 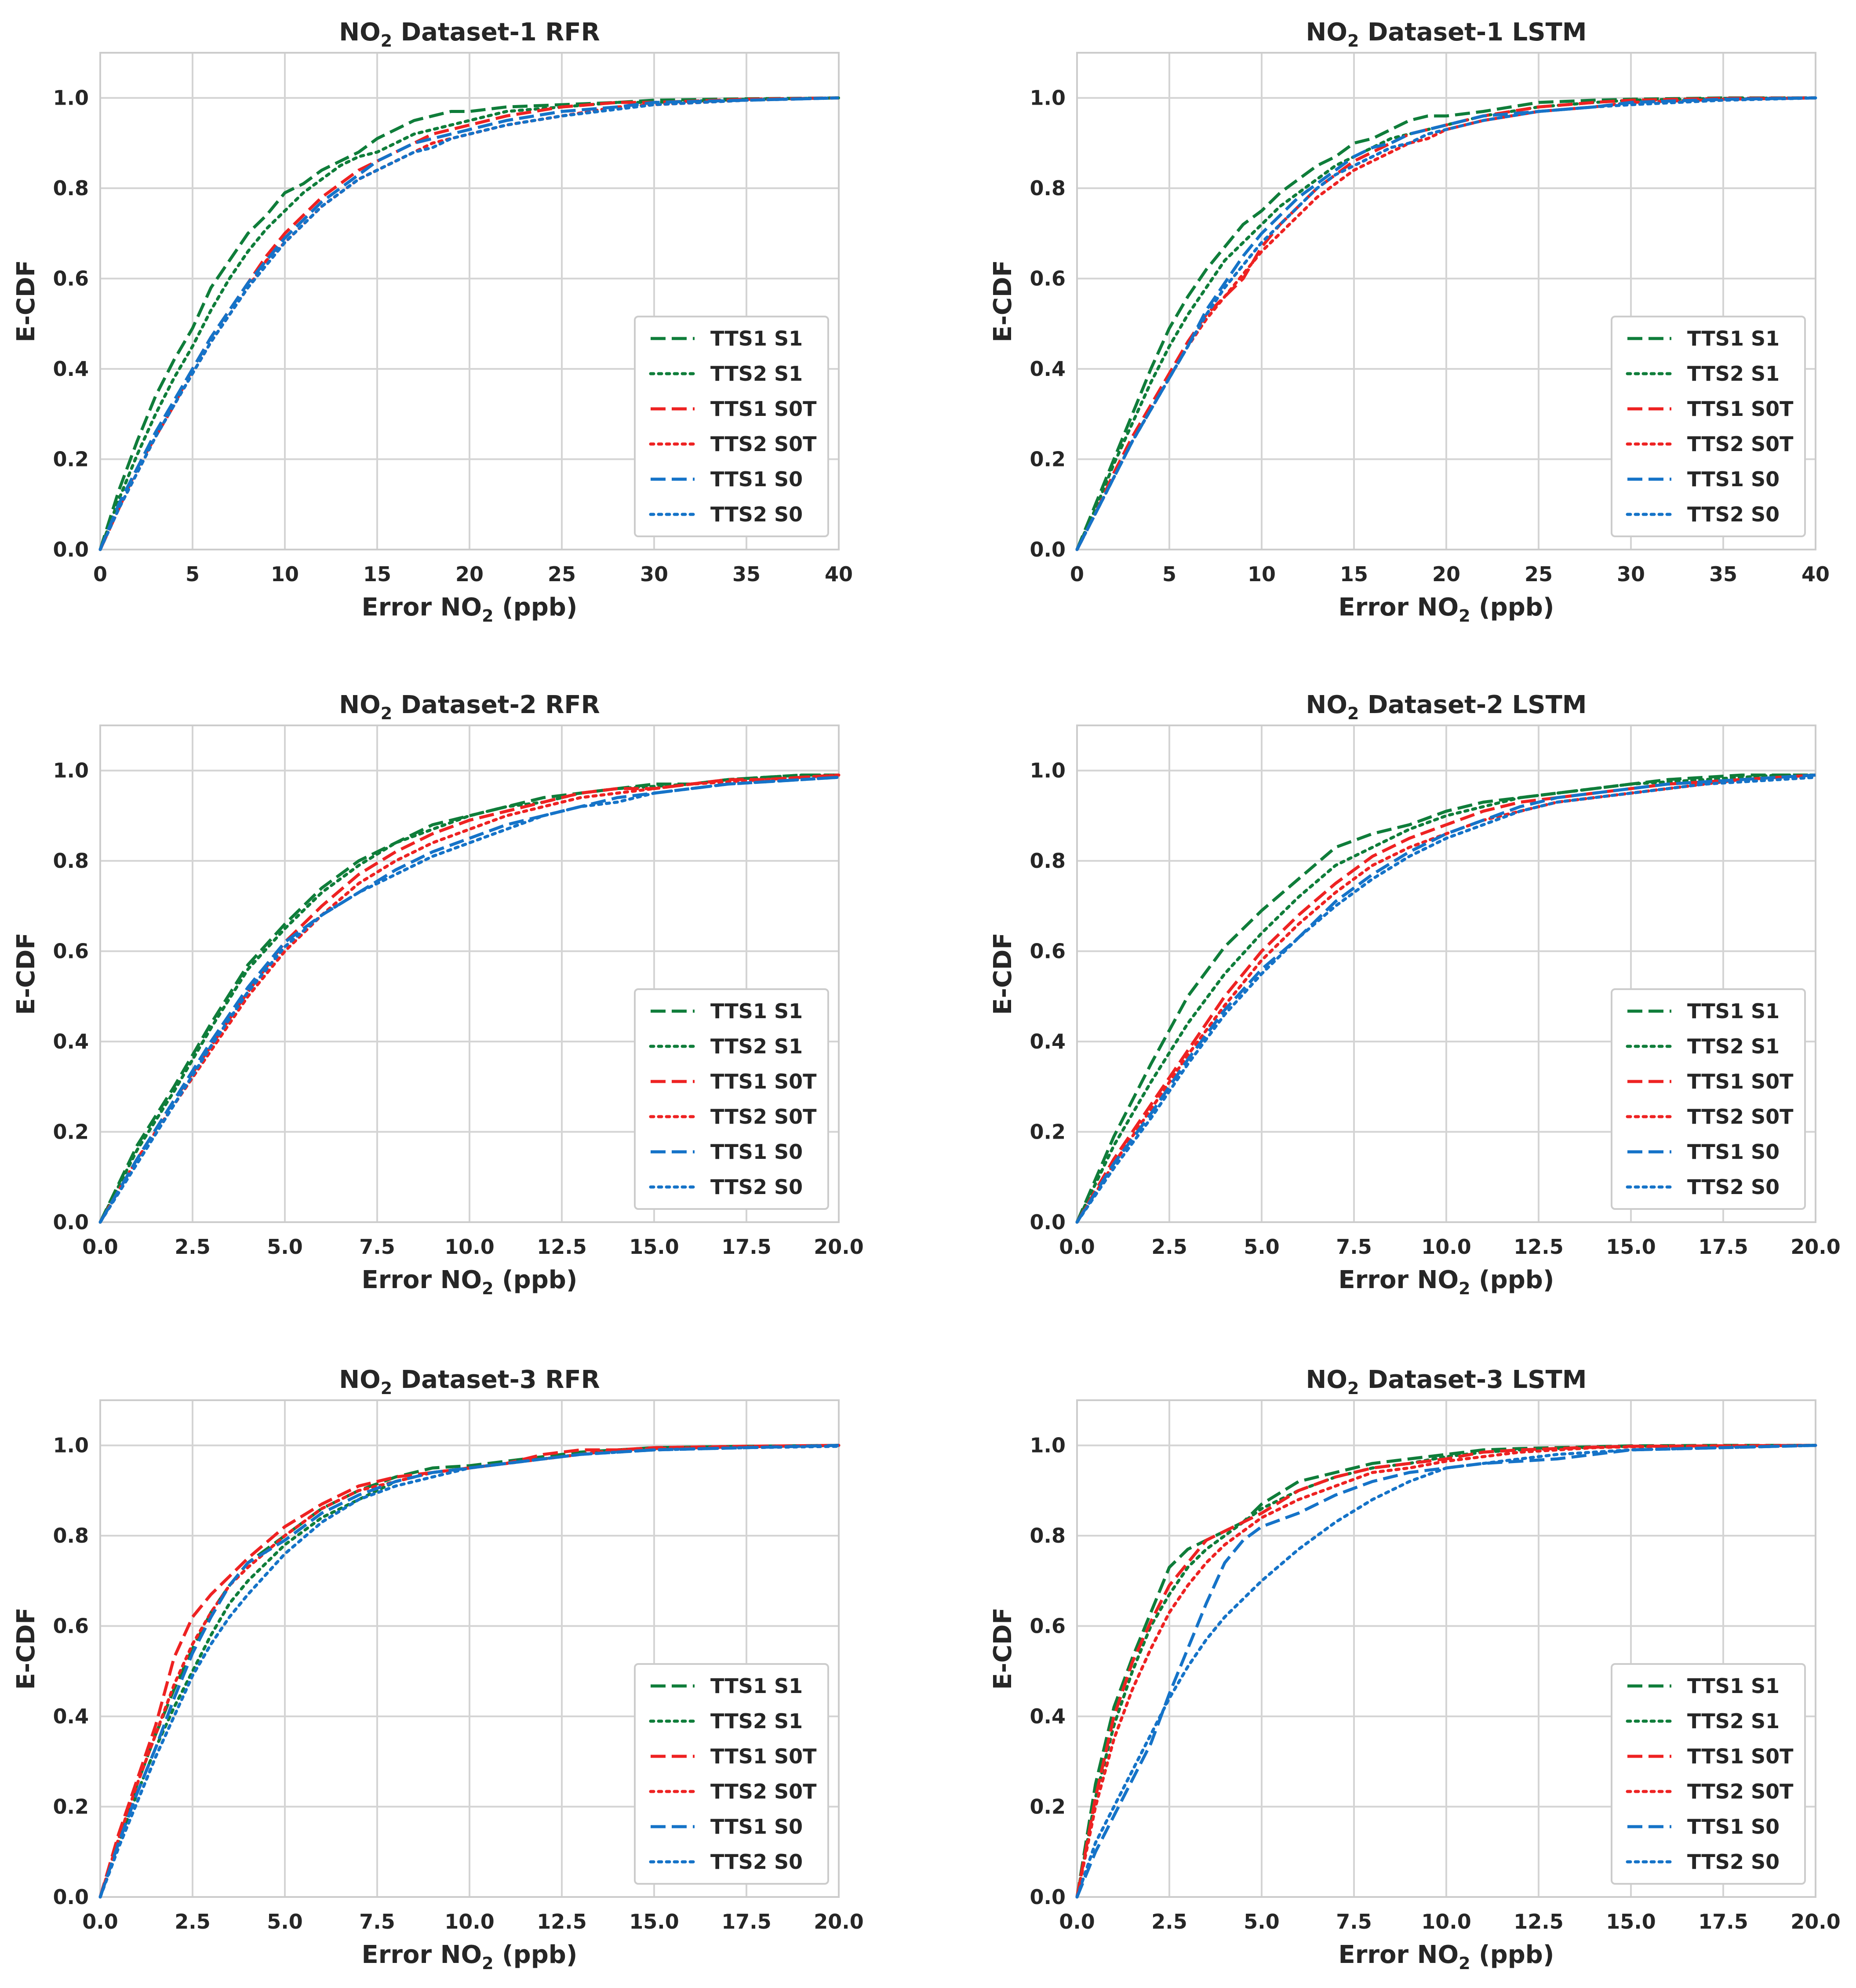 What do you see at coordinates (1631, 574) in the screenshot?
I see `x-tick-label: 30` at bounding box center [1631, 574].